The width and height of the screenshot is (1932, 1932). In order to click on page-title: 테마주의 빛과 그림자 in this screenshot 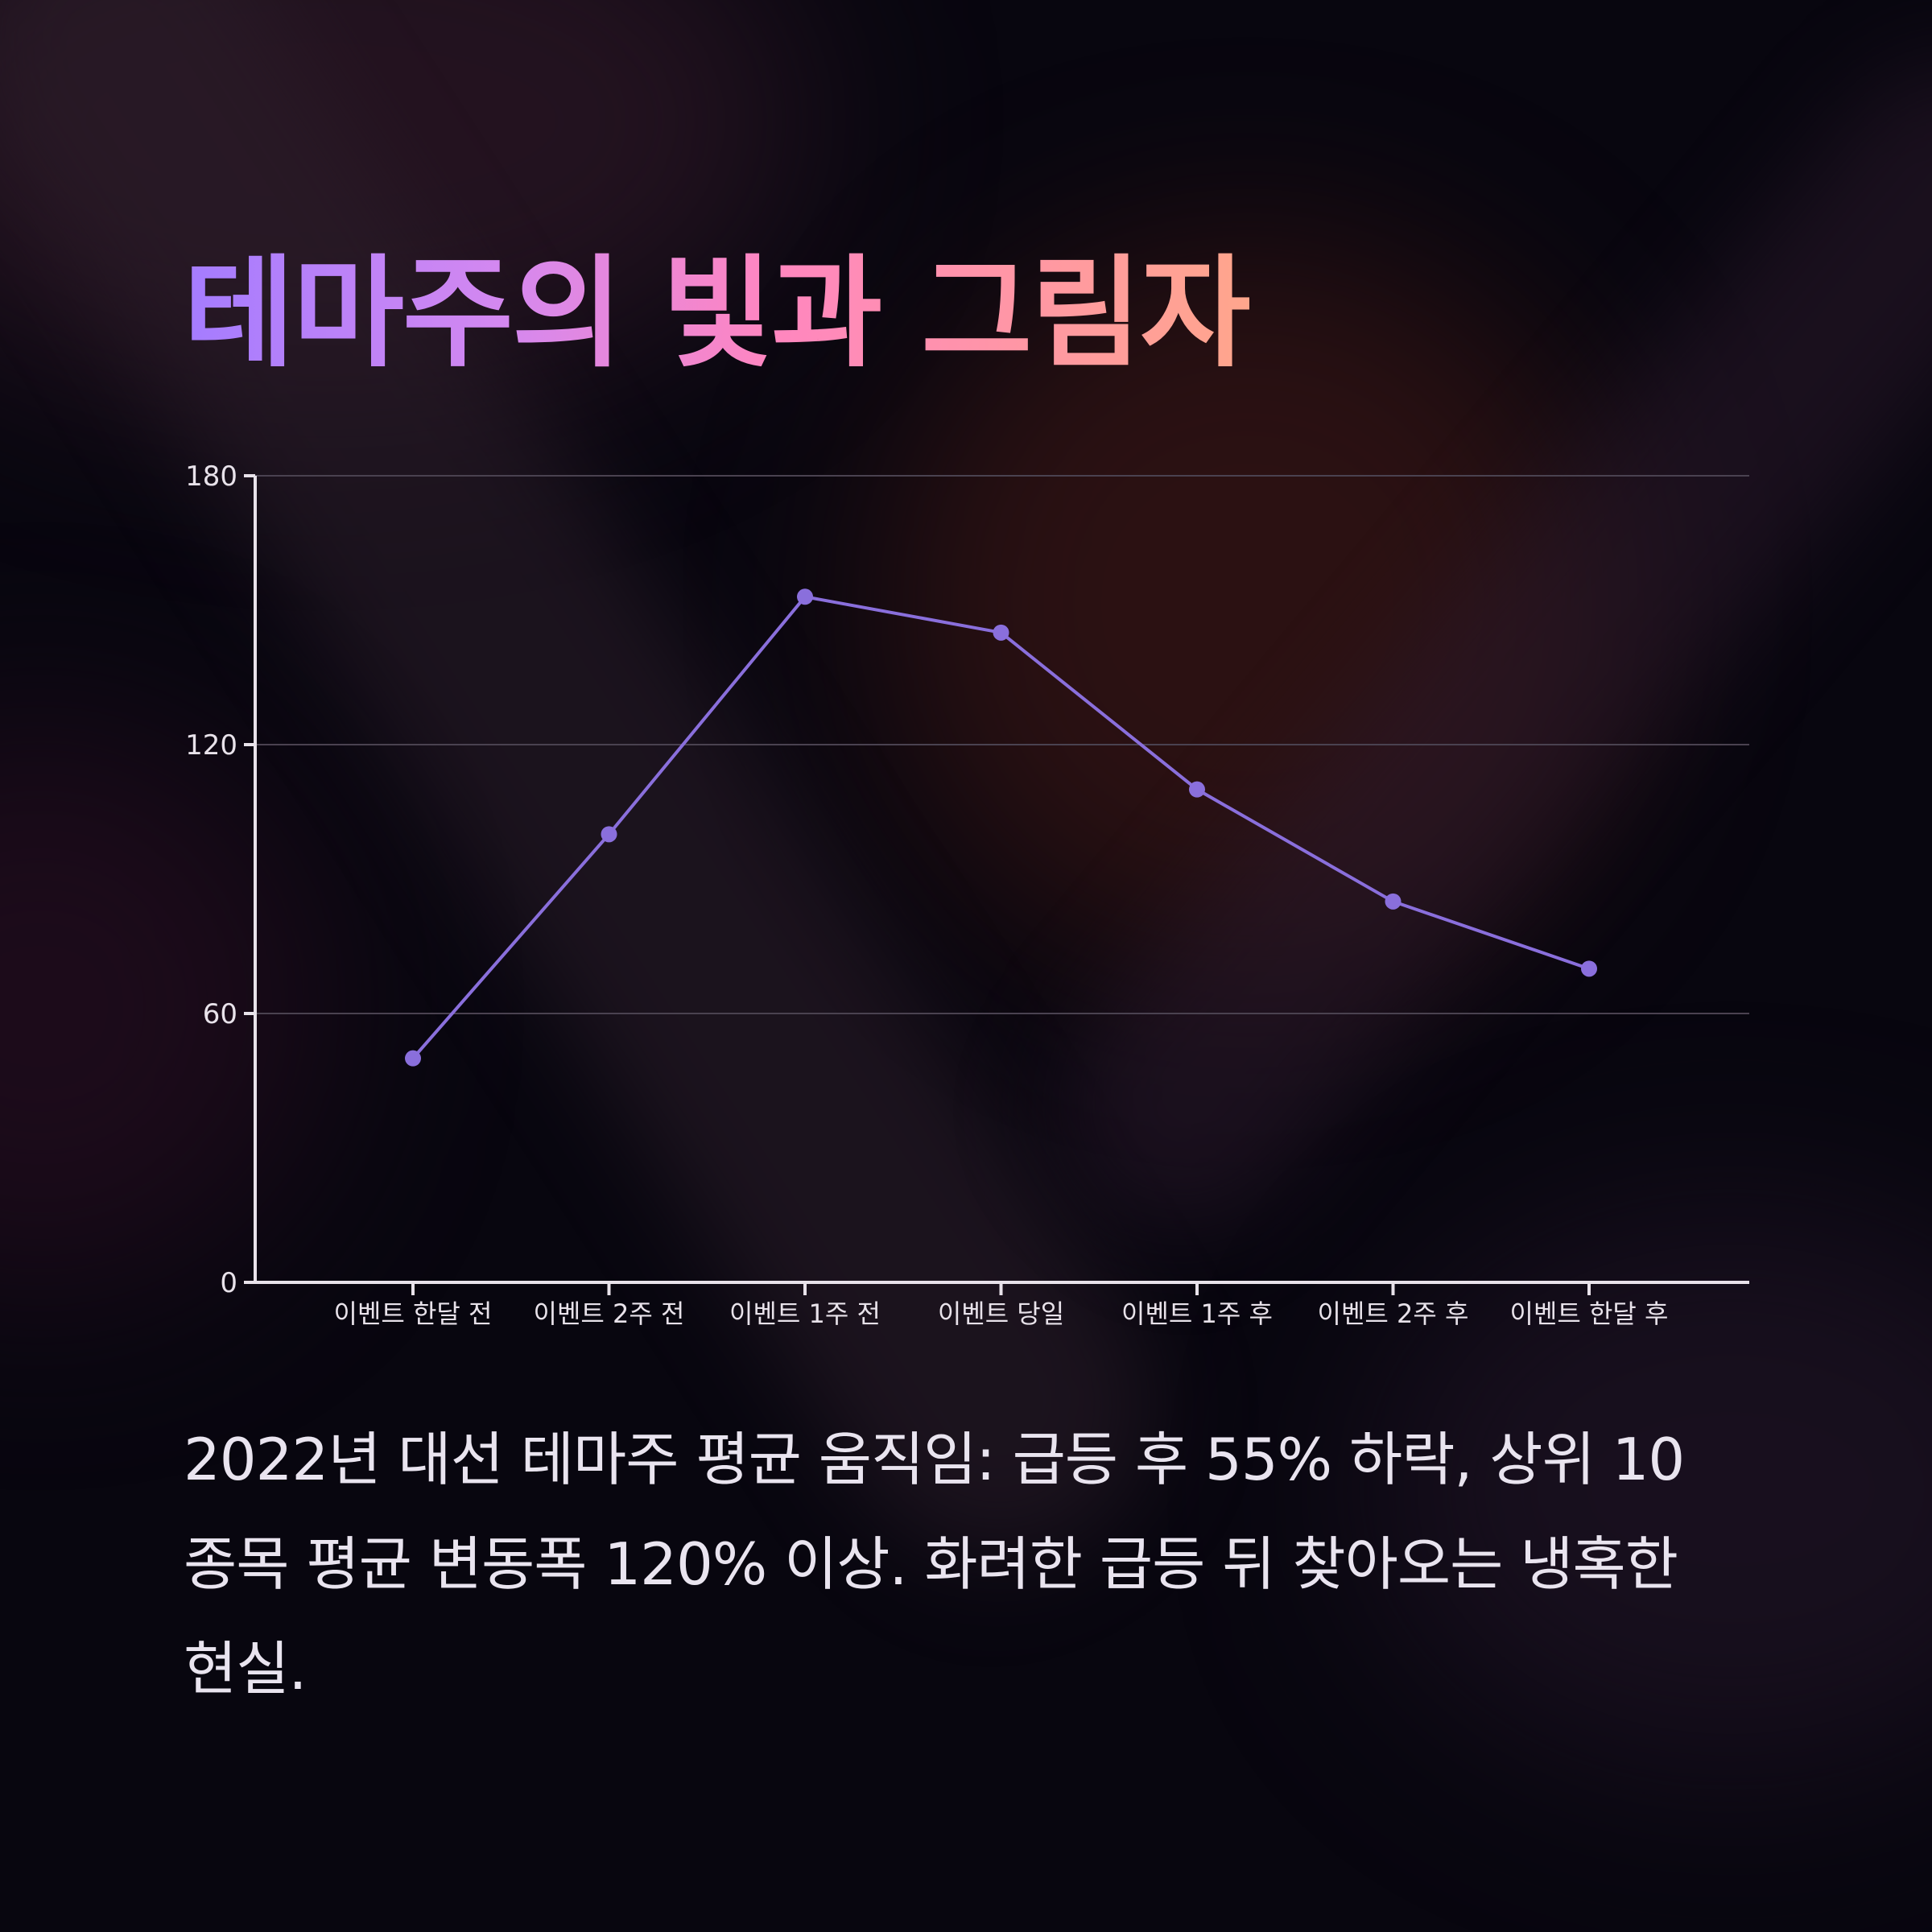, I will do `click(717, 303)`.